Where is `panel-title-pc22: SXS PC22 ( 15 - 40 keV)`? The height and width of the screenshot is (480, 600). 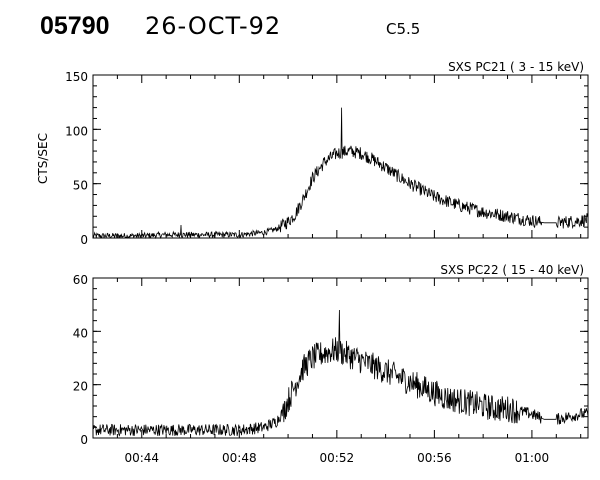 panel-title-pc22: SXS PC22 ( 15 - 40 keV) is located at coordinates (512, 270).